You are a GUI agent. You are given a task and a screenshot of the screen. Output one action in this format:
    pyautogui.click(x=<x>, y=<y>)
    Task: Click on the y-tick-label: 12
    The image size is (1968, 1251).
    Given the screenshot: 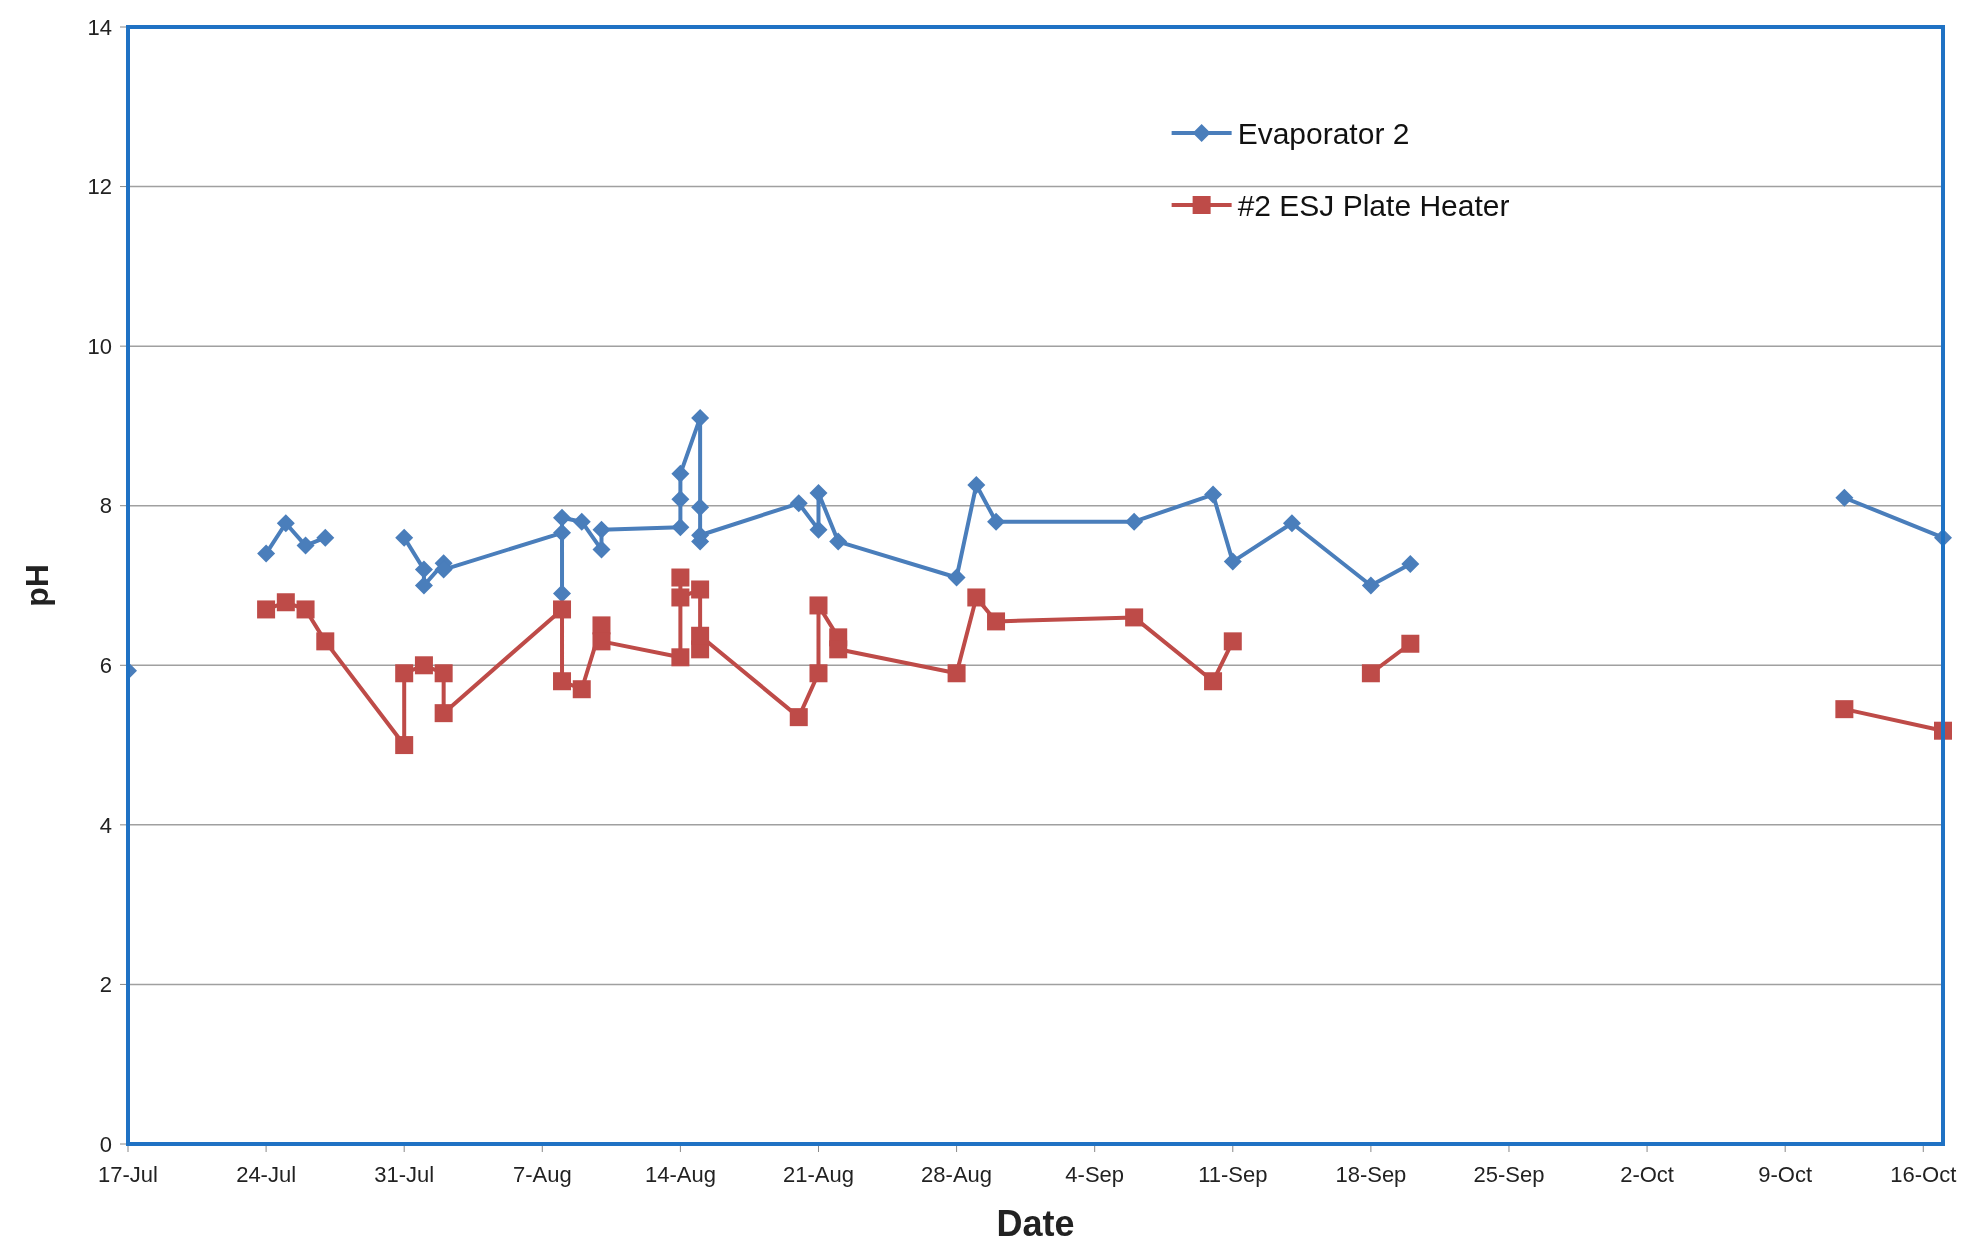 What is the action you would take?
    pyautogui.click(x=99, y=187)
    